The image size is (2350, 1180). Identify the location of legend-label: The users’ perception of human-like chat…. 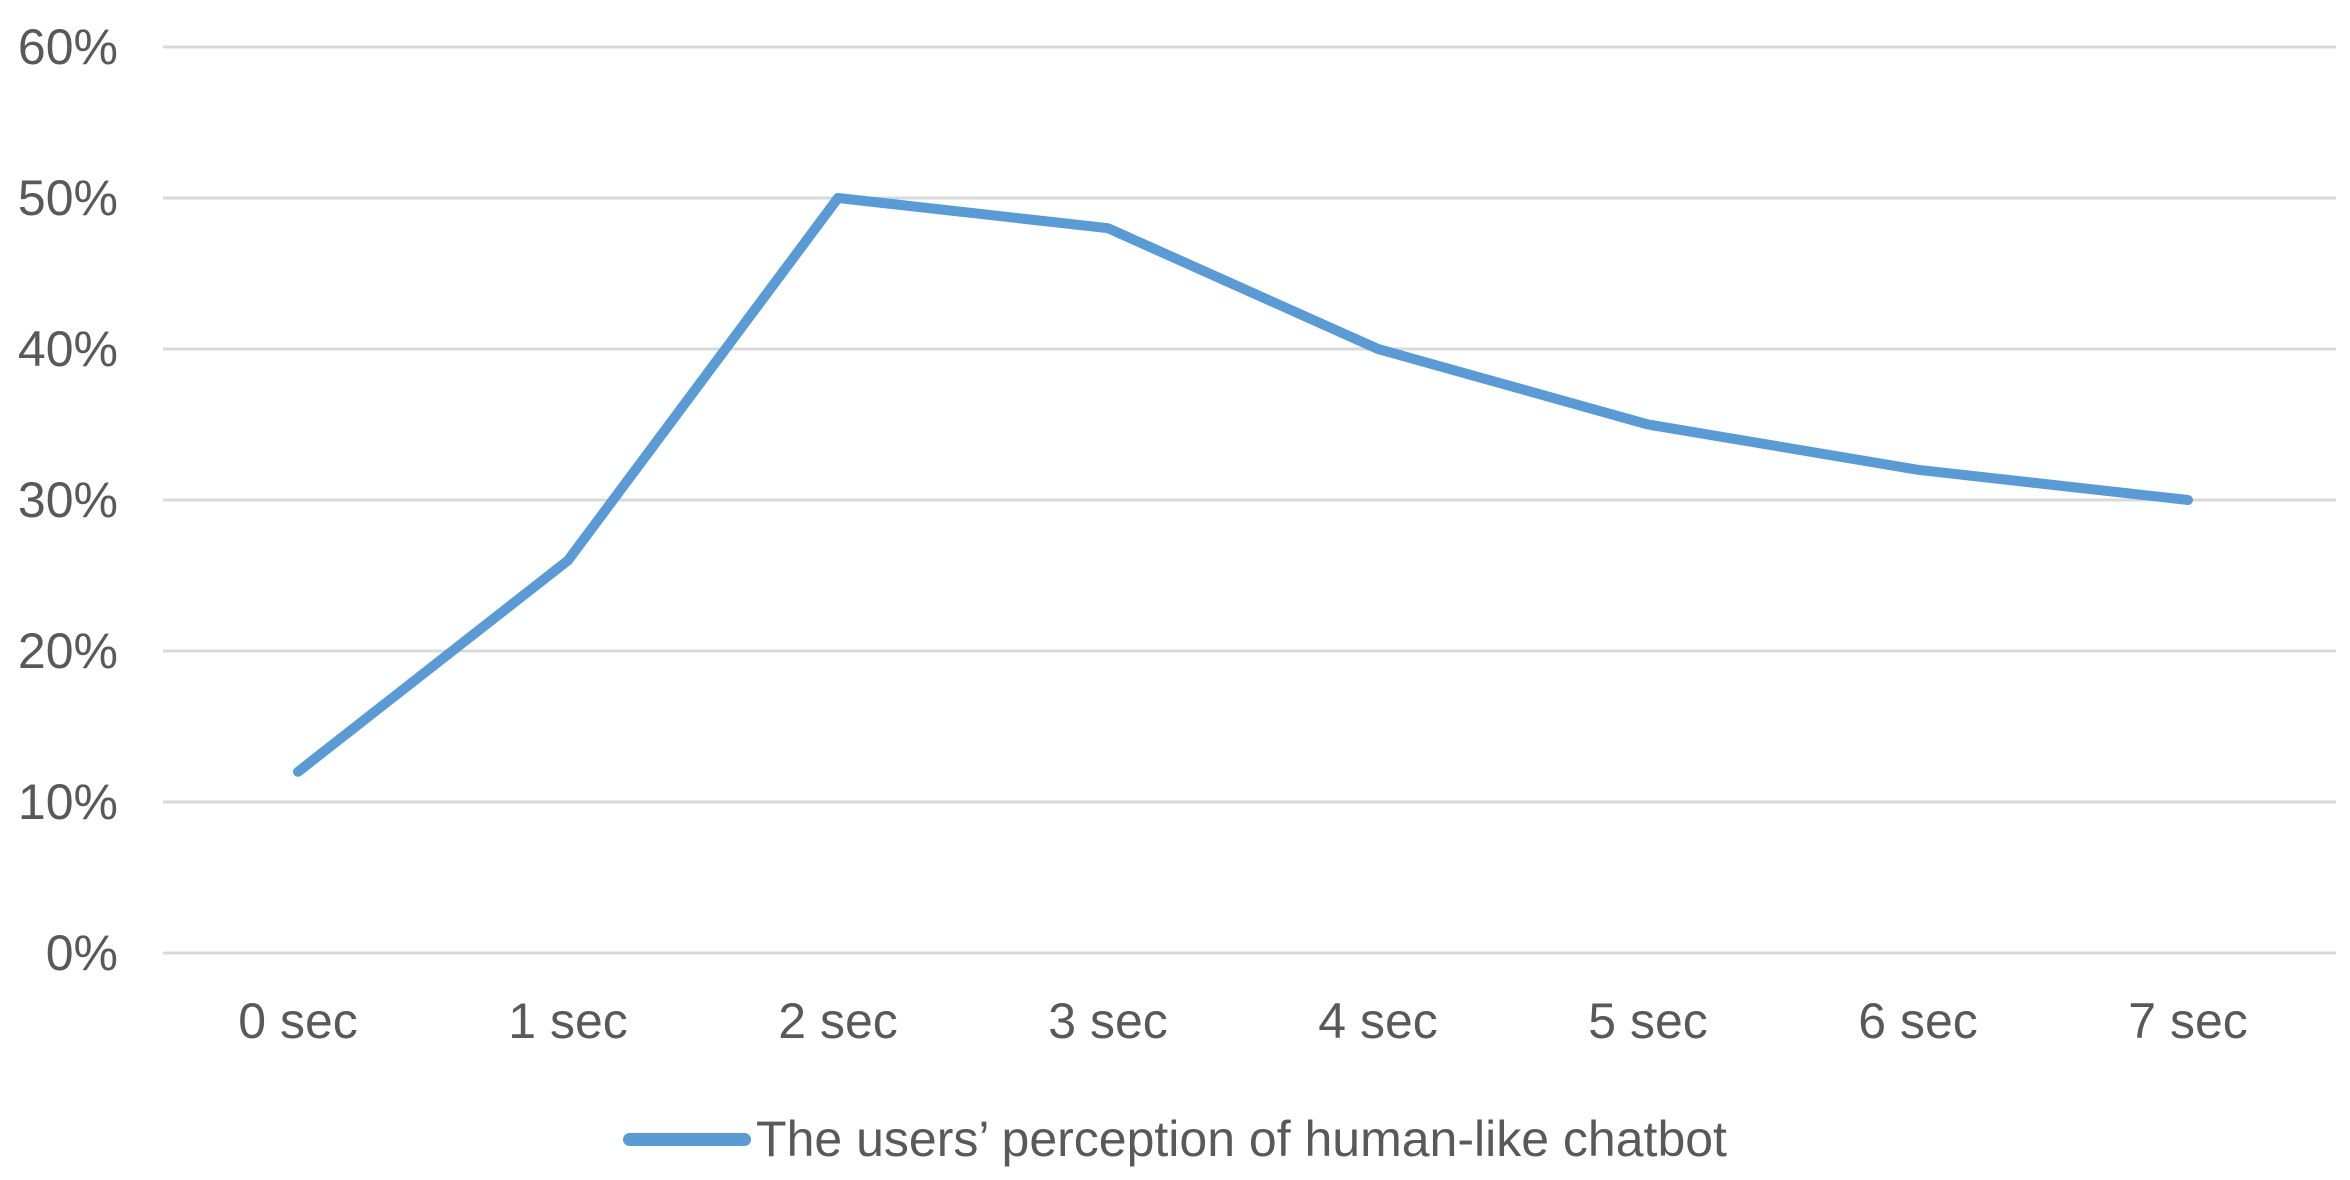
(1241, 1139).